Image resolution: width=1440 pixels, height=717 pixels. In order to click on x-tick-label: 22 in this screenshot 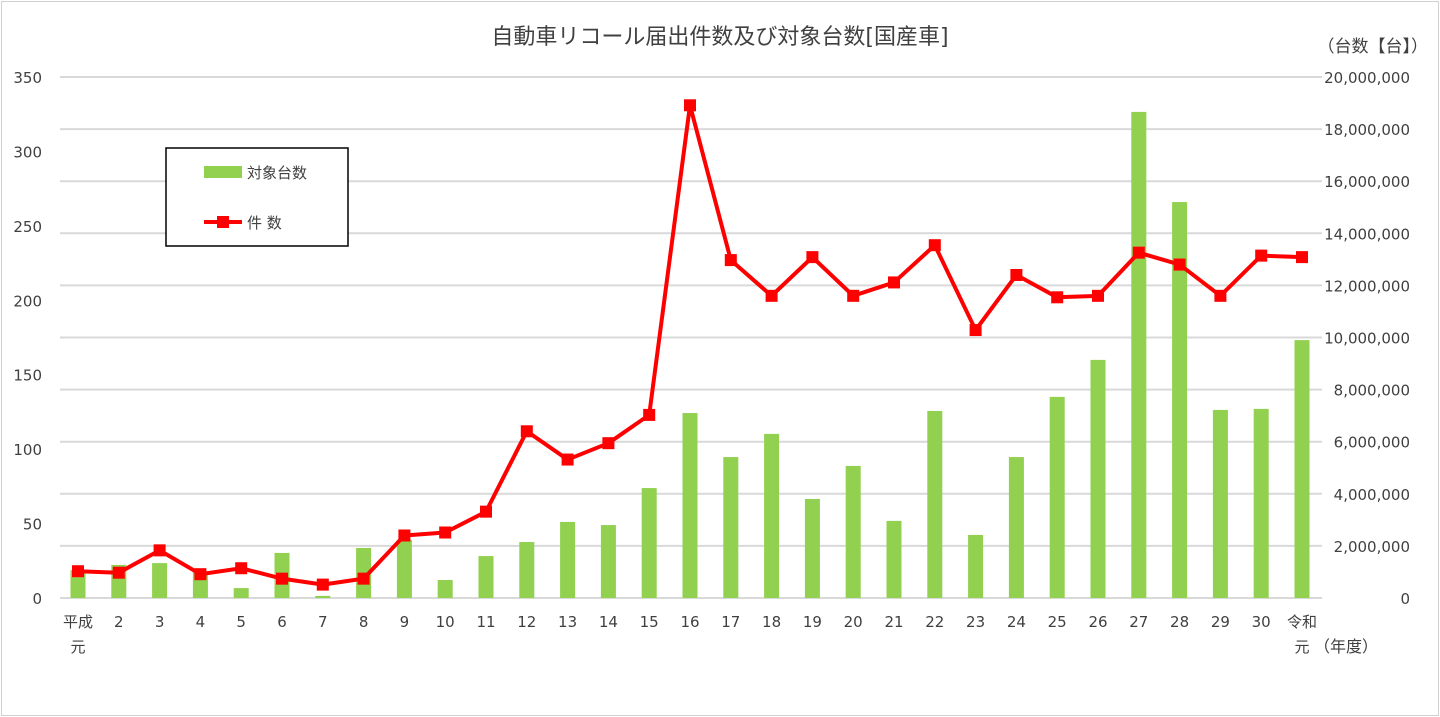, I will do `click(934, 622)`.